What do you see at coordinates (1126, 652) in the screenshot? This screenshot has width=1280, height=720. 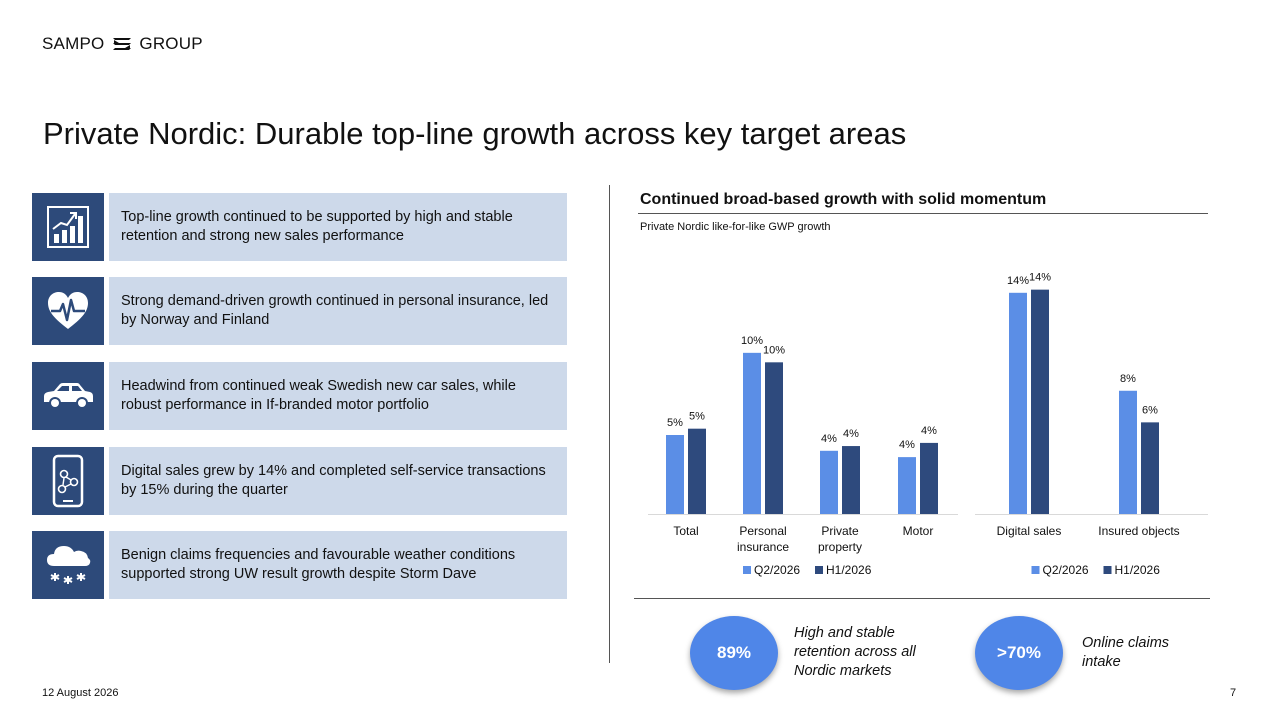 I see `online-claims-stat-text: Online claims intake` at bounding box center [1126, 652].